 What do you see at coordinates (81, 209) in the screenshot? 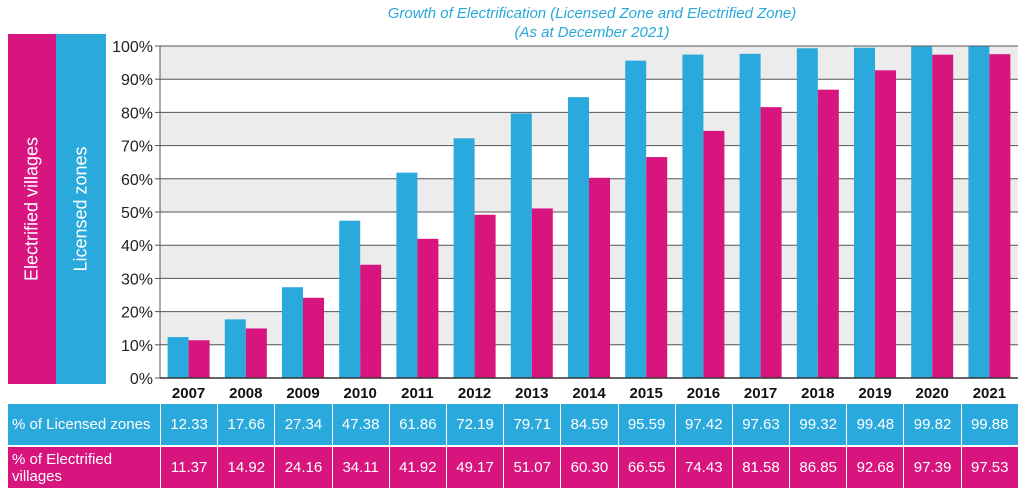
I see `legend-licensed-zones: Licensed zones` at bounding box center [81, 209].